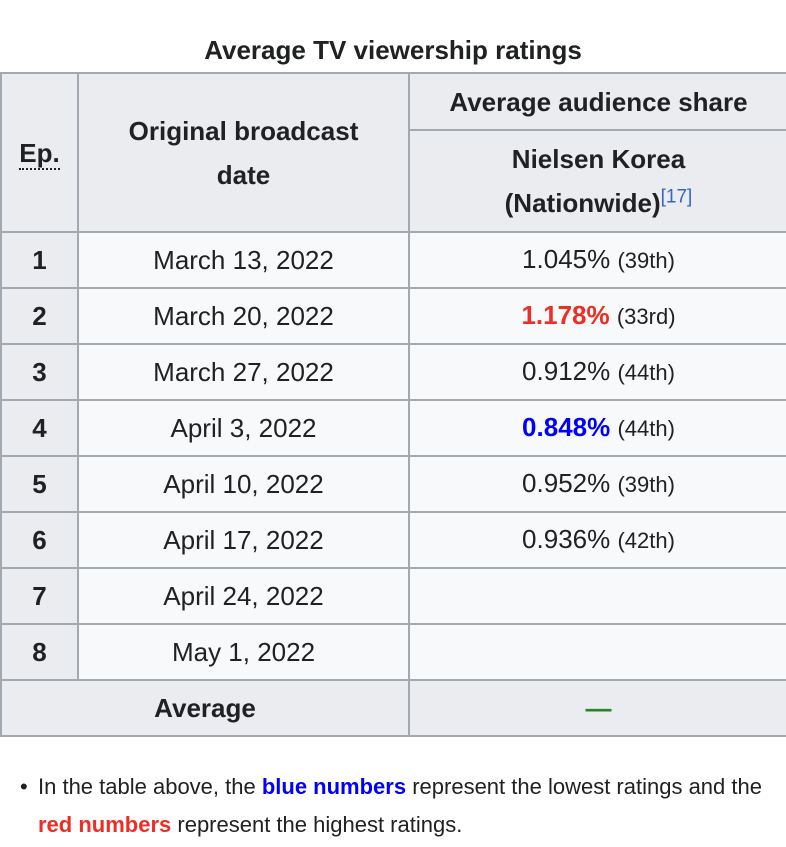 This screenshot has height=847, width=786. What do you see at coordinates (39, 260) in the screenshot?
I see `episode-number: 1` at bounding box center [39, 260].